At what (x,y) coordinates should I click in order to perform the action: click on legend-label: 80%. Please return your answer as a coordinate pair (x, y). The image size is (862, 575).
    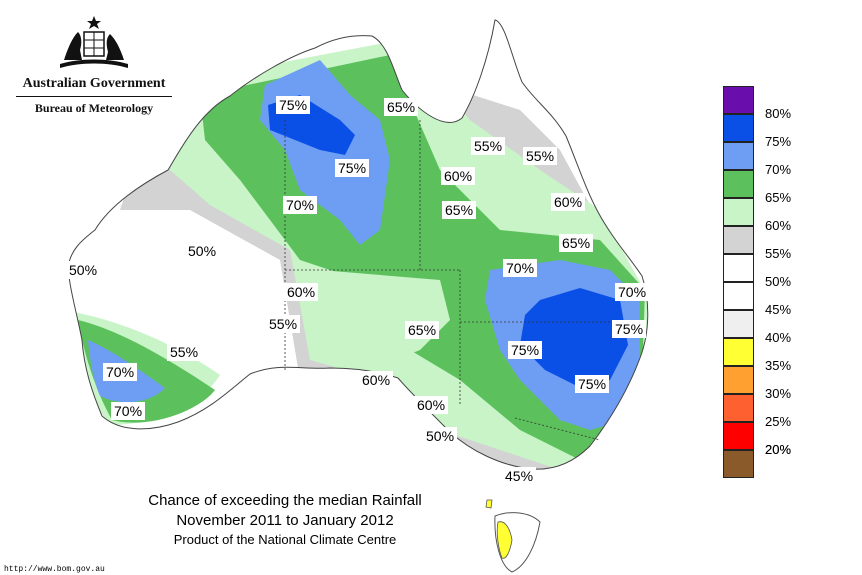
    Looking at the image, I should click on (778, 113).